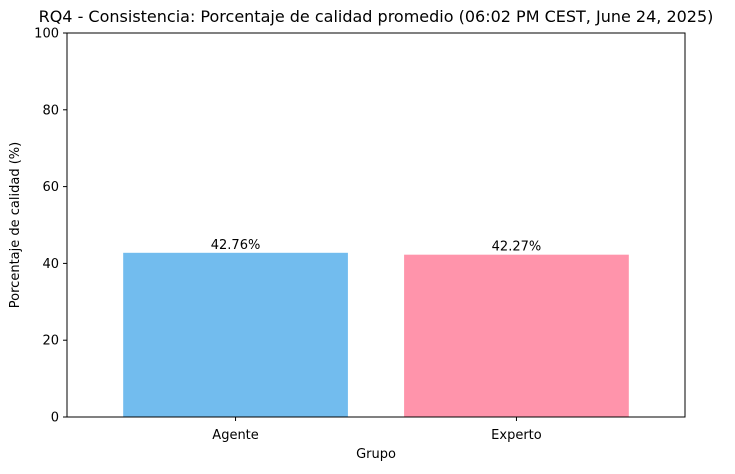  Describe the element at coordinates (50, 110) in the screenshot. I see `y-tick-label: 80` at that location.